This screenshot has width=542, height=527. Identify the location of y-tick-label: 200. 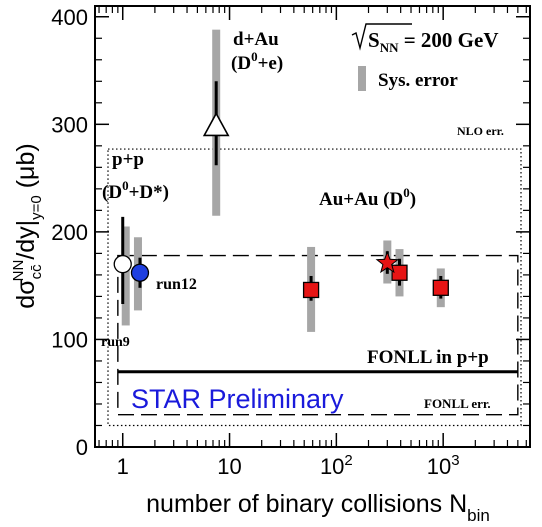
(69, 232).